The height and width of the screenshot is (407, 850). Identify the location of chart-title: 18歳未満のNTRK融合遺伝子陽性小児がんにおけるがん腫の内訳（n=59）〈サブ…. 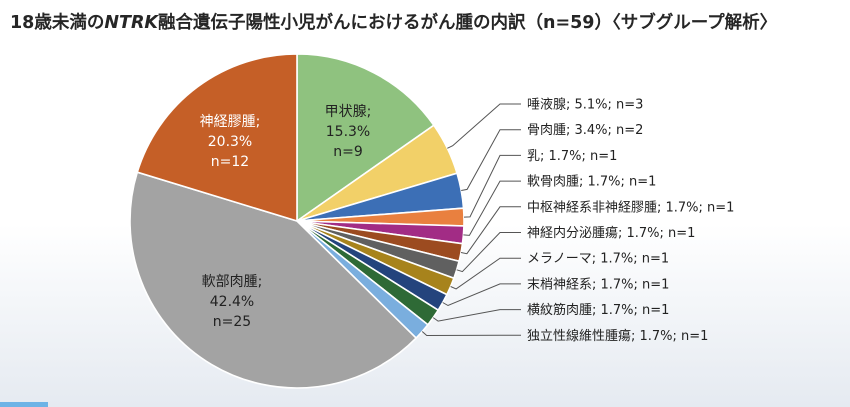
(430, 21).